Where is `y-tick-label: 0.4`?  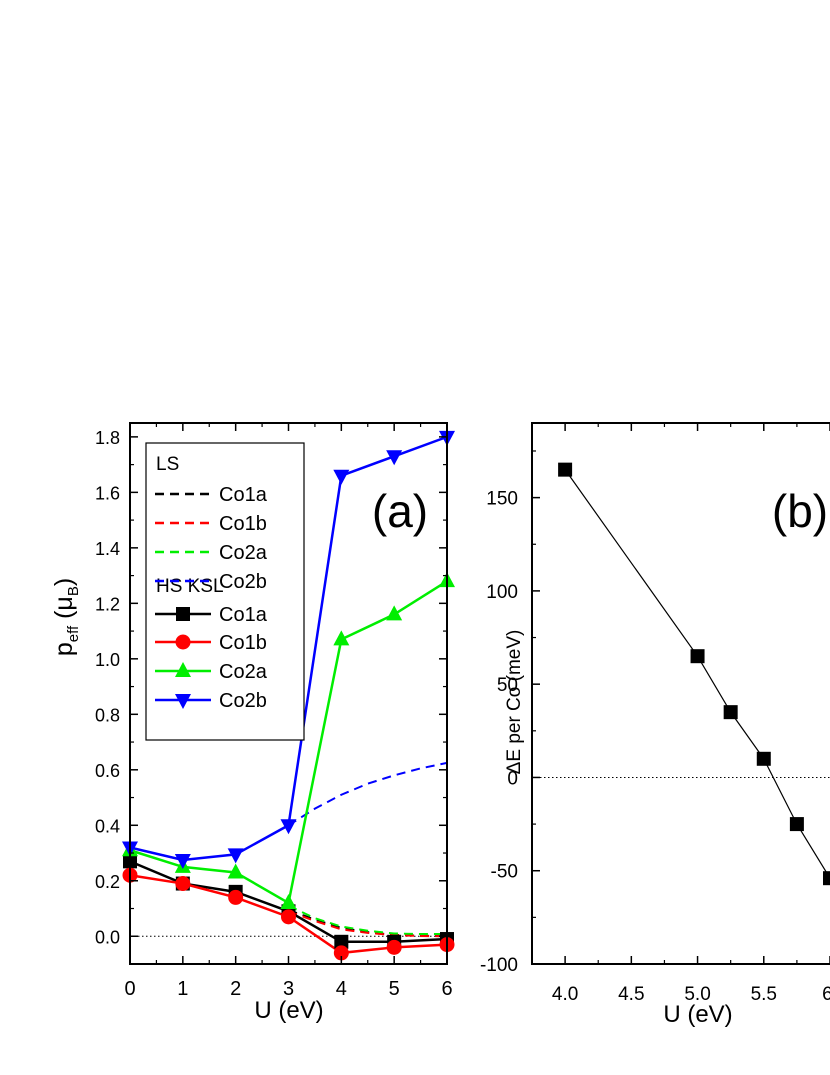 y-tick-label: 0.4 is located at coordinates (107, 826).